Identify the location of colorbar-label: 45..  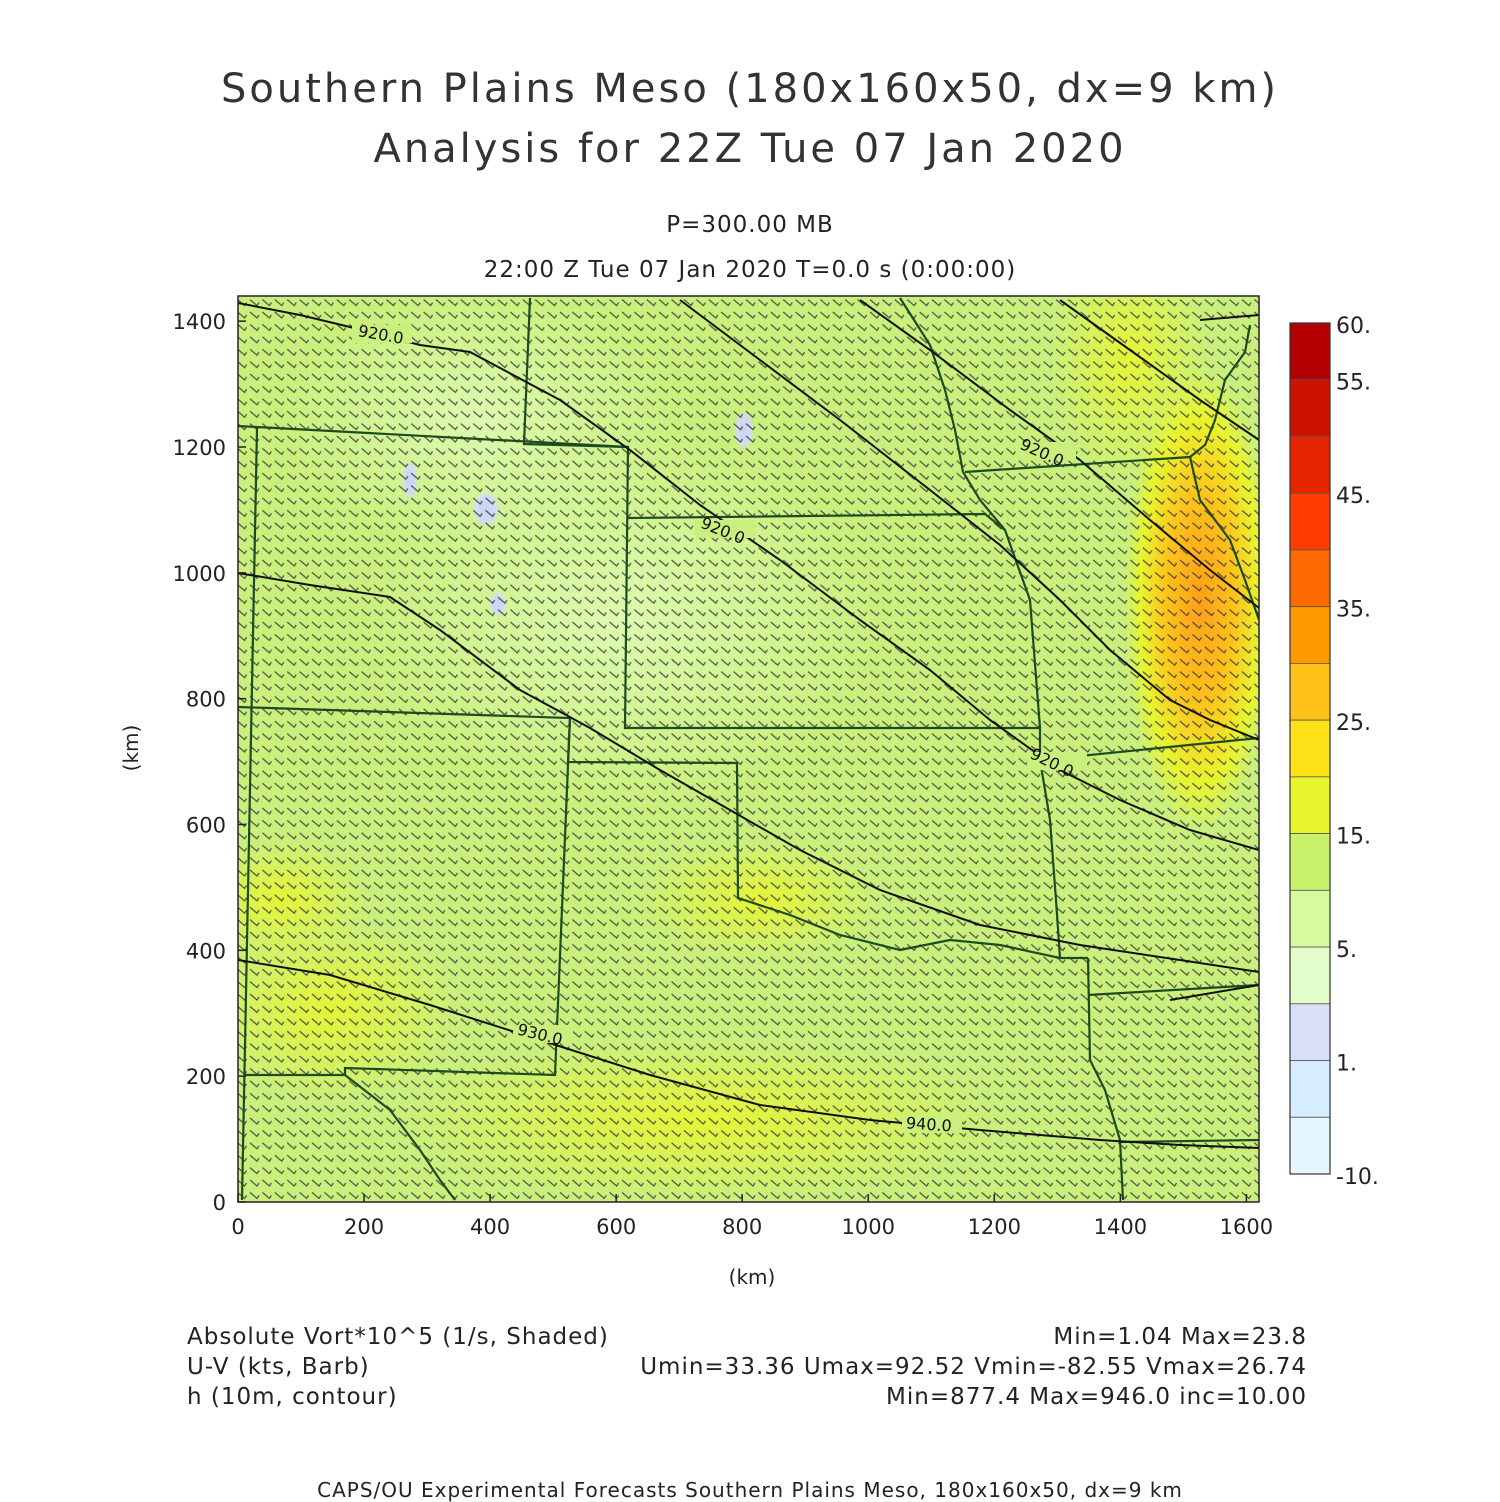
(1353, 496).